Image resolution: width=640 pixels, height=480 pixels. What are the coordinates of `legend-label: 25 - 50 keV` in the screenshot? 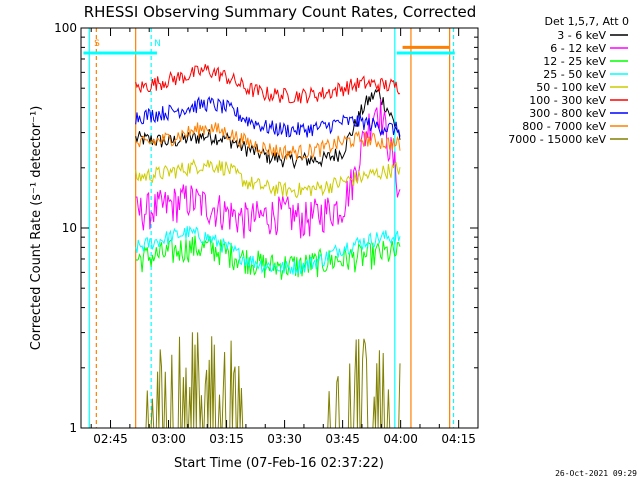 It's located at (574, 74).